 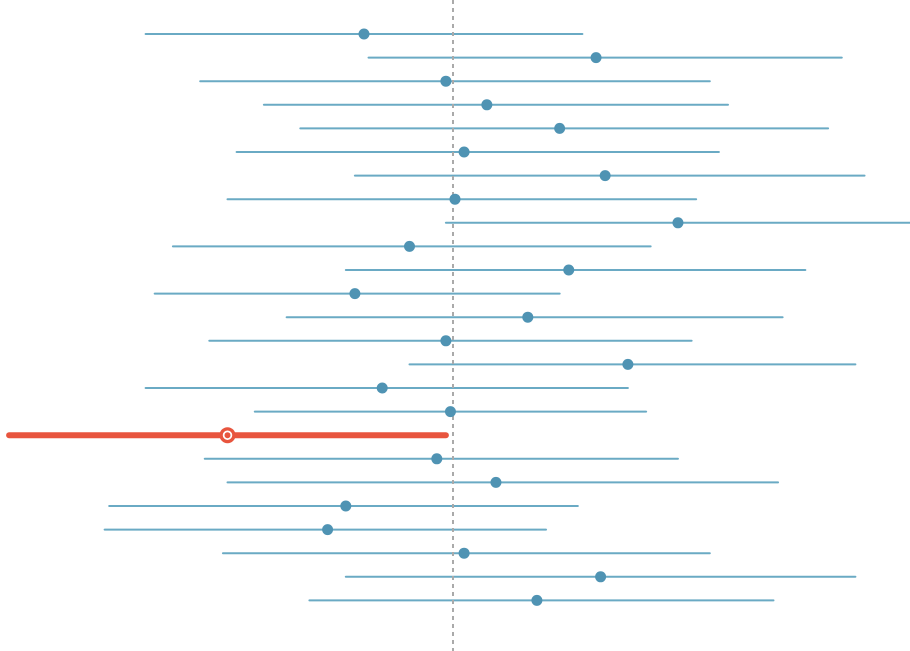 What do you see at coordinates (227, 435) in the screenshot?
I see `highlighted-point` at bounding box center [227, 435].